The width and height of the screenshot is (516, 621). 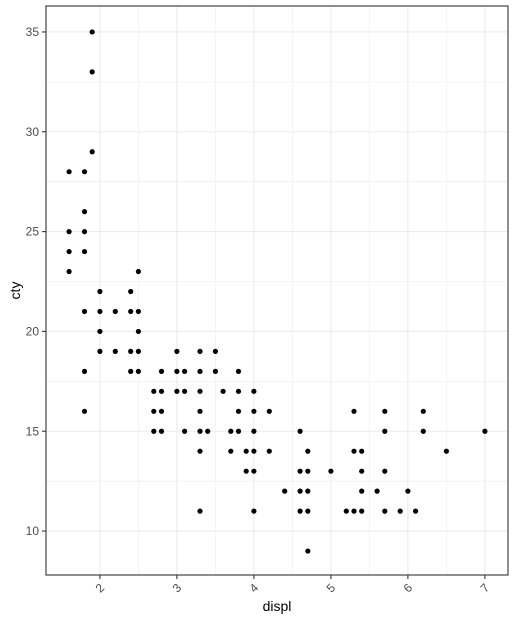 I want to click on x-tick-label: 2, so click(x=100, y=587).